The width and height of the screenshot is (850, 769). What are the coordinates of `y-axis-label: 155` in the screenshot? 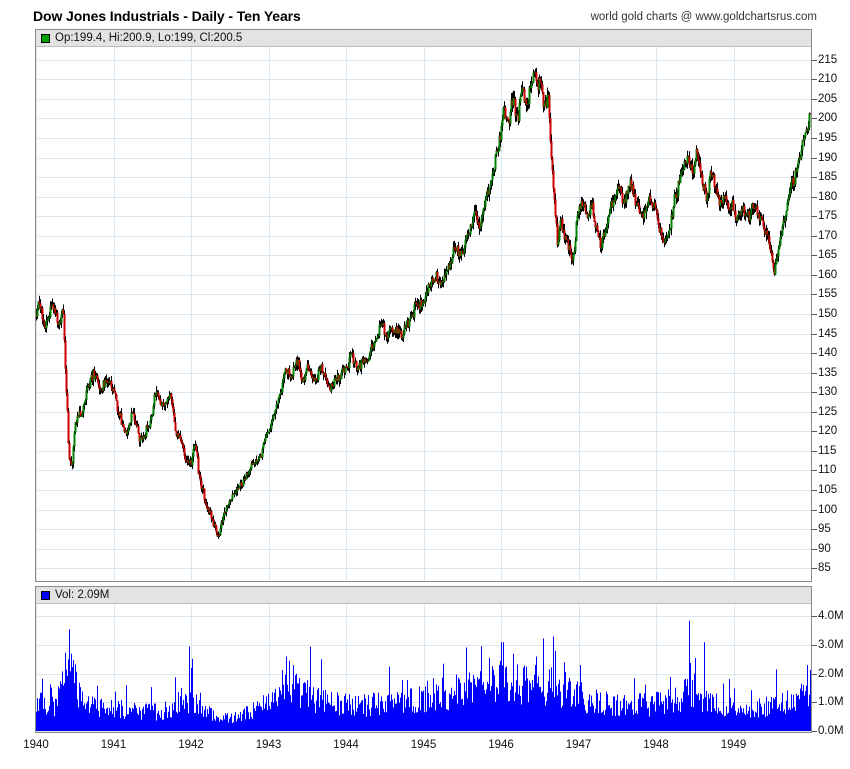 It's located at (828, 294).